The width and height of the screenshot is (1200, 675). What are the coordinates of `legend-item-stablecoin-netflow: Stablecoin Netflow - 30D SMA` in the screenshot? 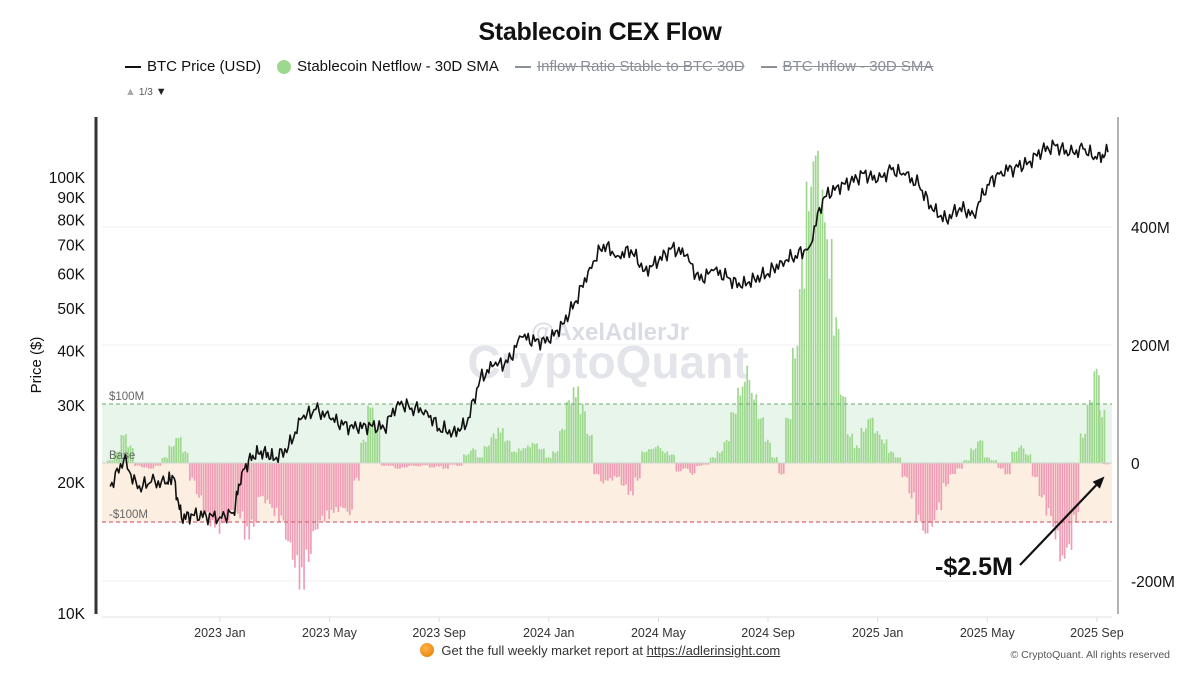 It's located at (388, 66).